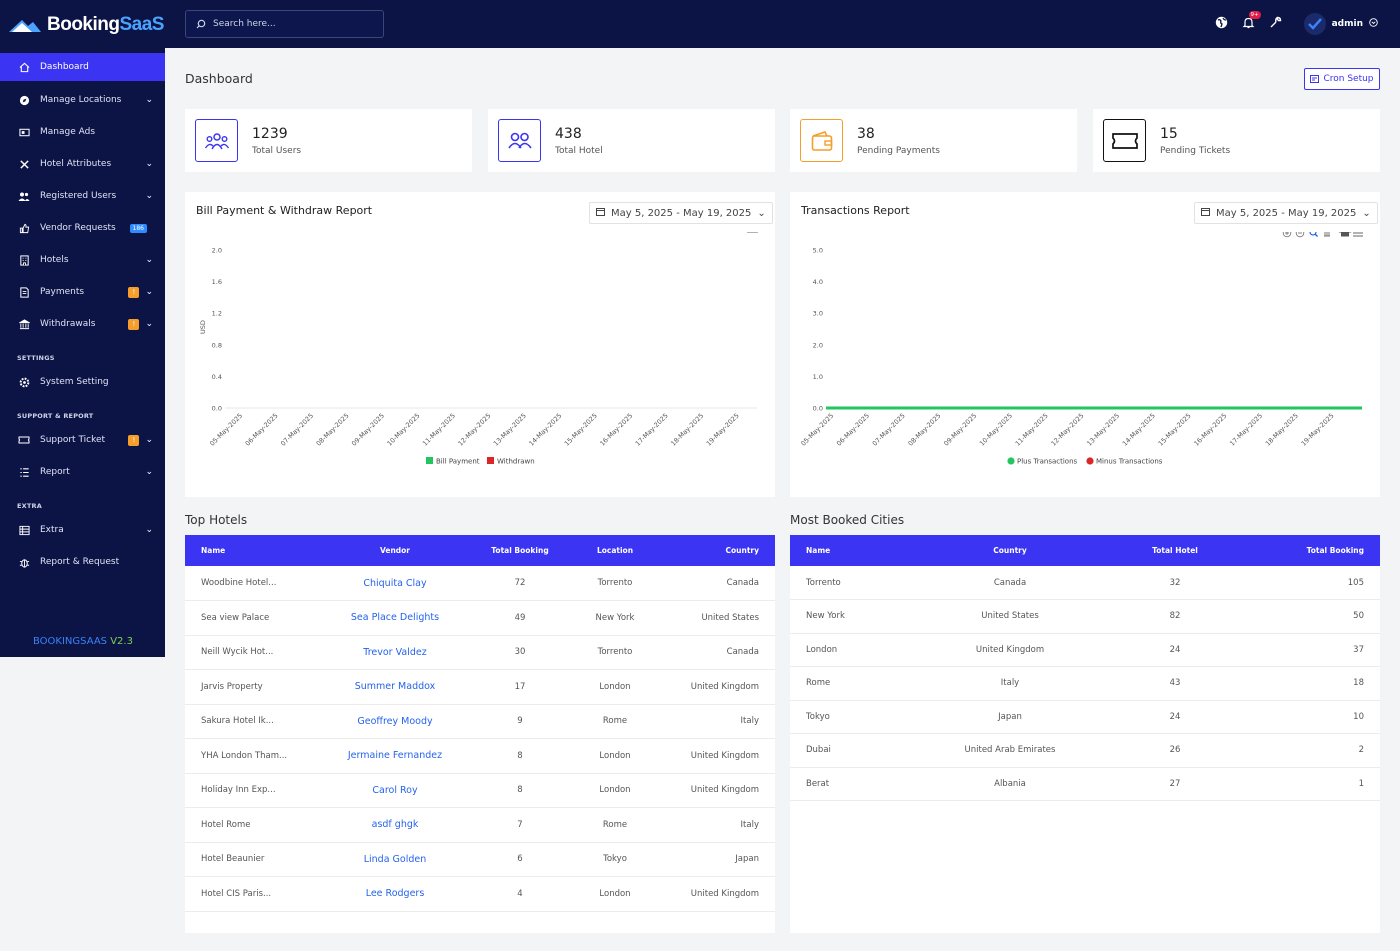  Describe the element at coordinates (1129, 462) in the screenshot. I see `legend-label: Minus Transactions` at that location.